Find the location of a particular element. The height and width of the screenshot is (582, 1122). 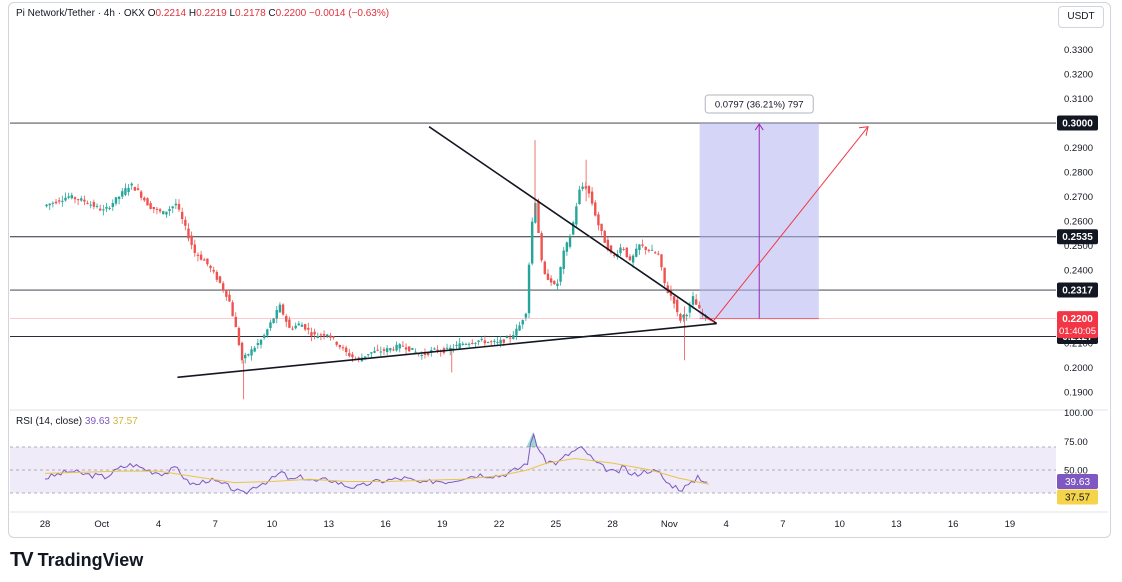

price-tick-label: 0.2700 is located at coordinates (1078, 197).